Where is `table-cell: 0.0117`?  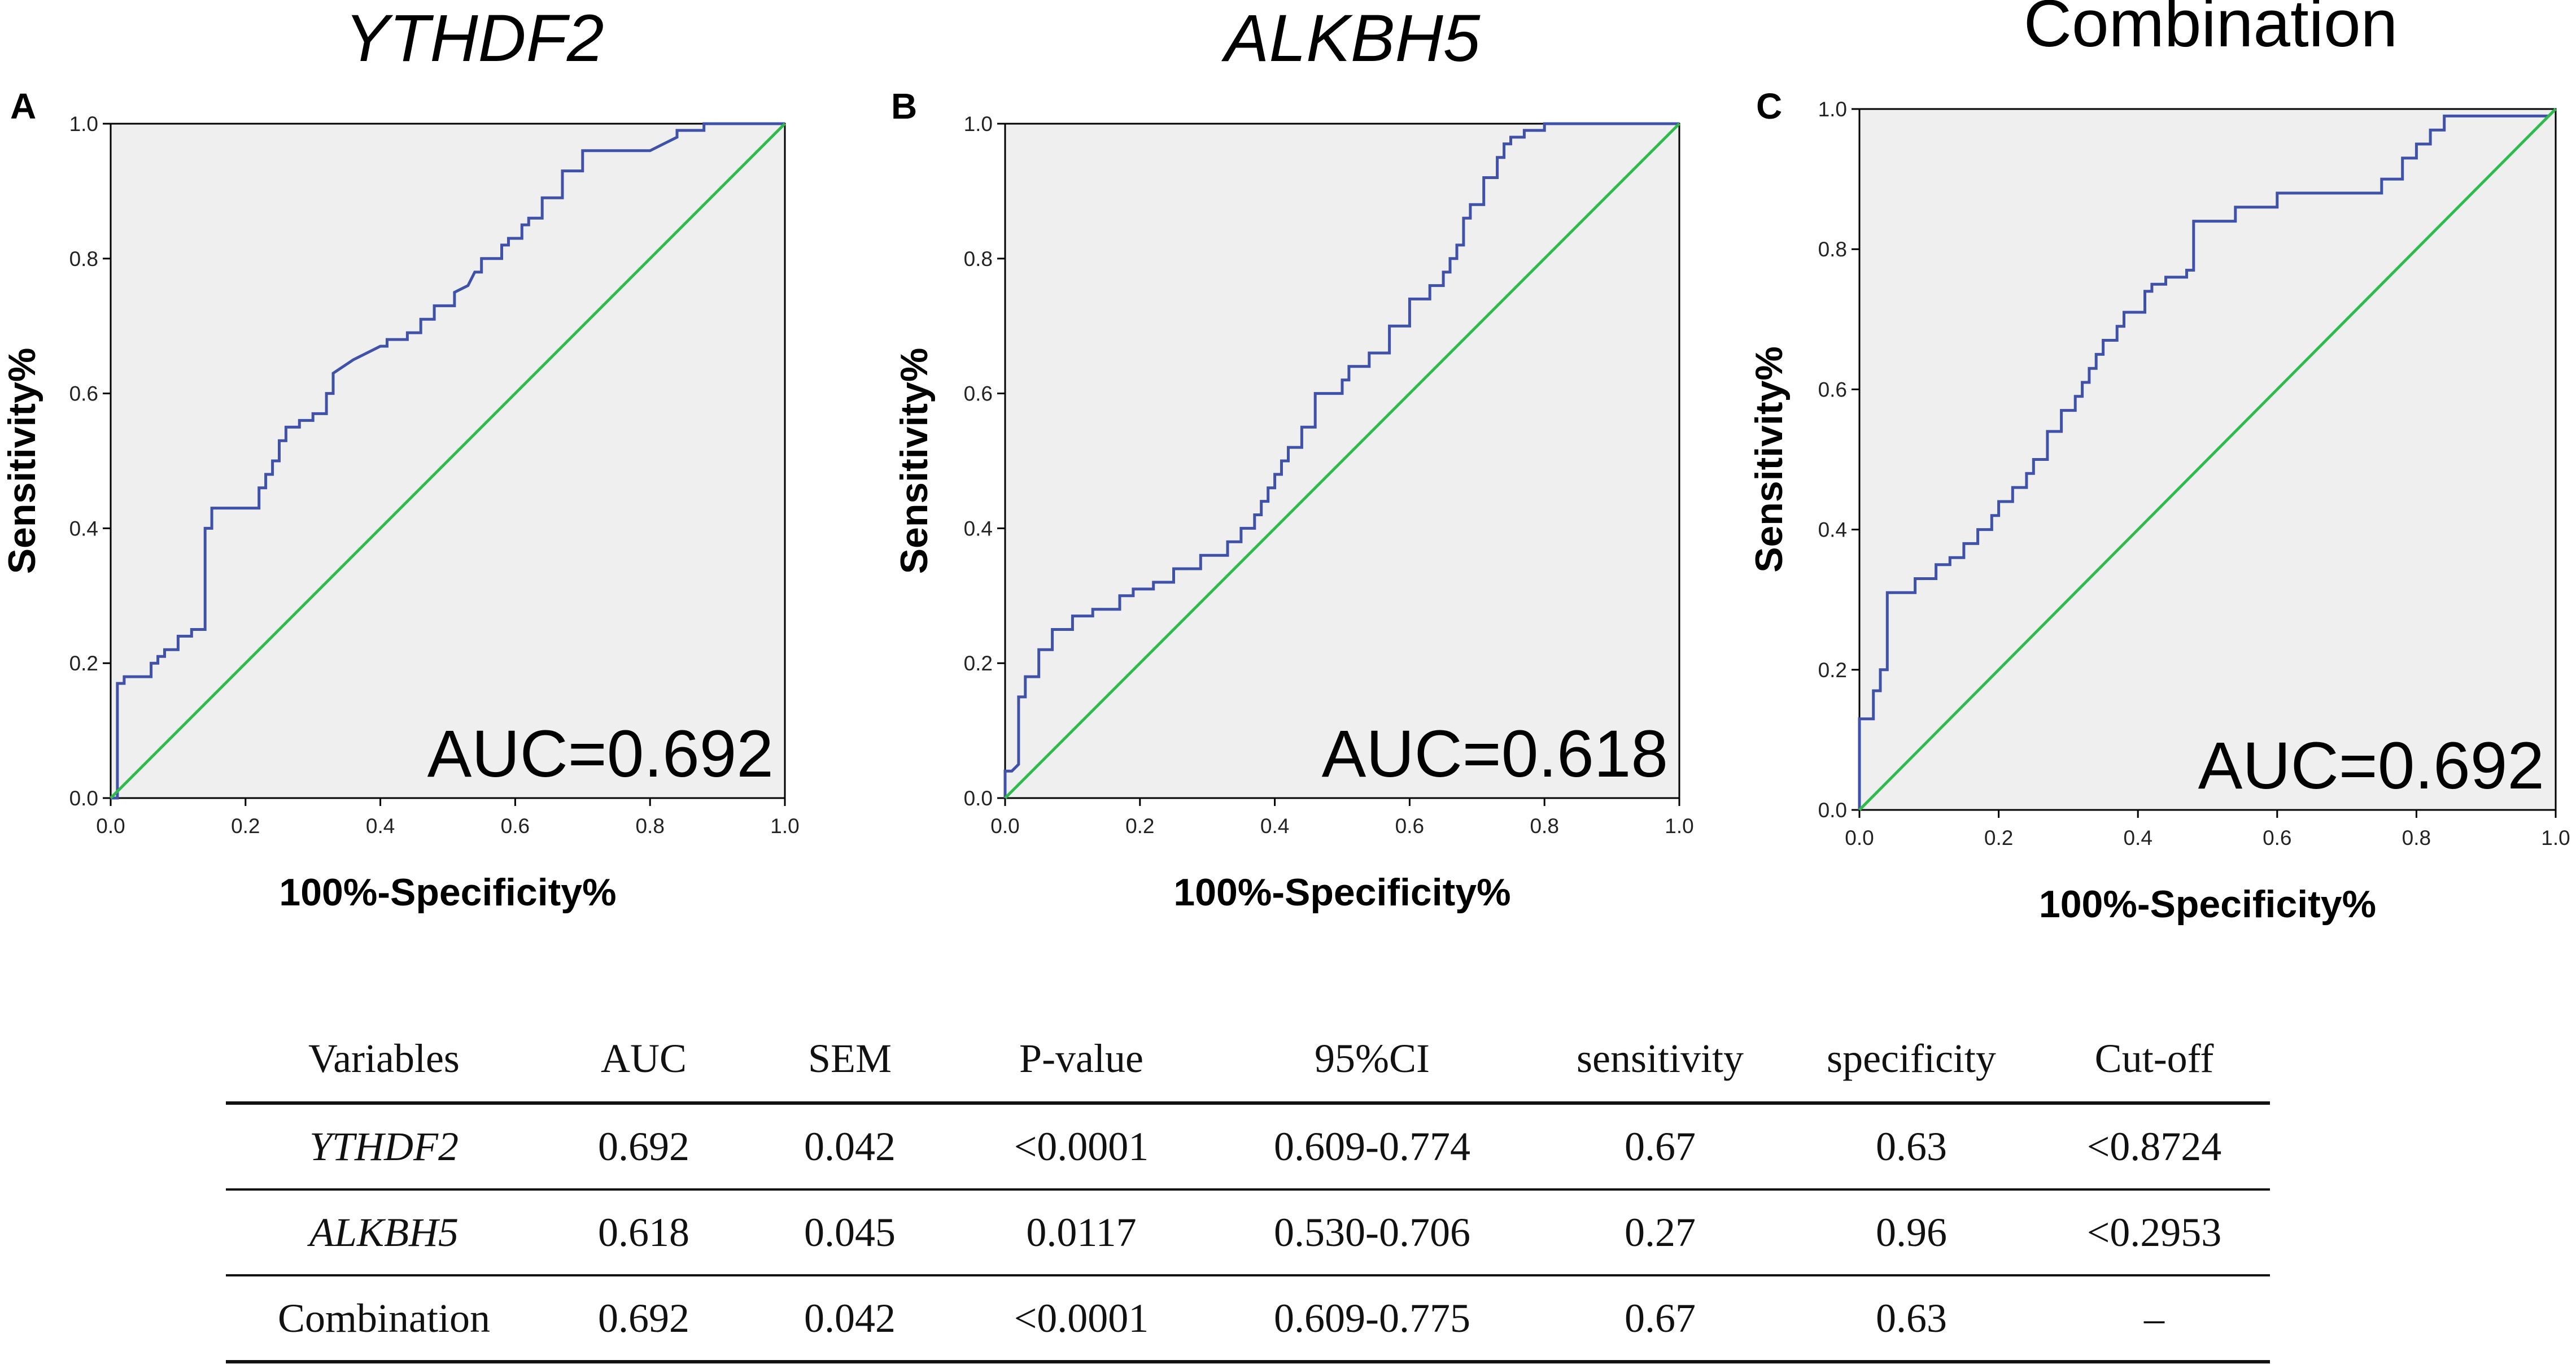 table-cell: 0.0117 is located at coordinates (1081, 1232).